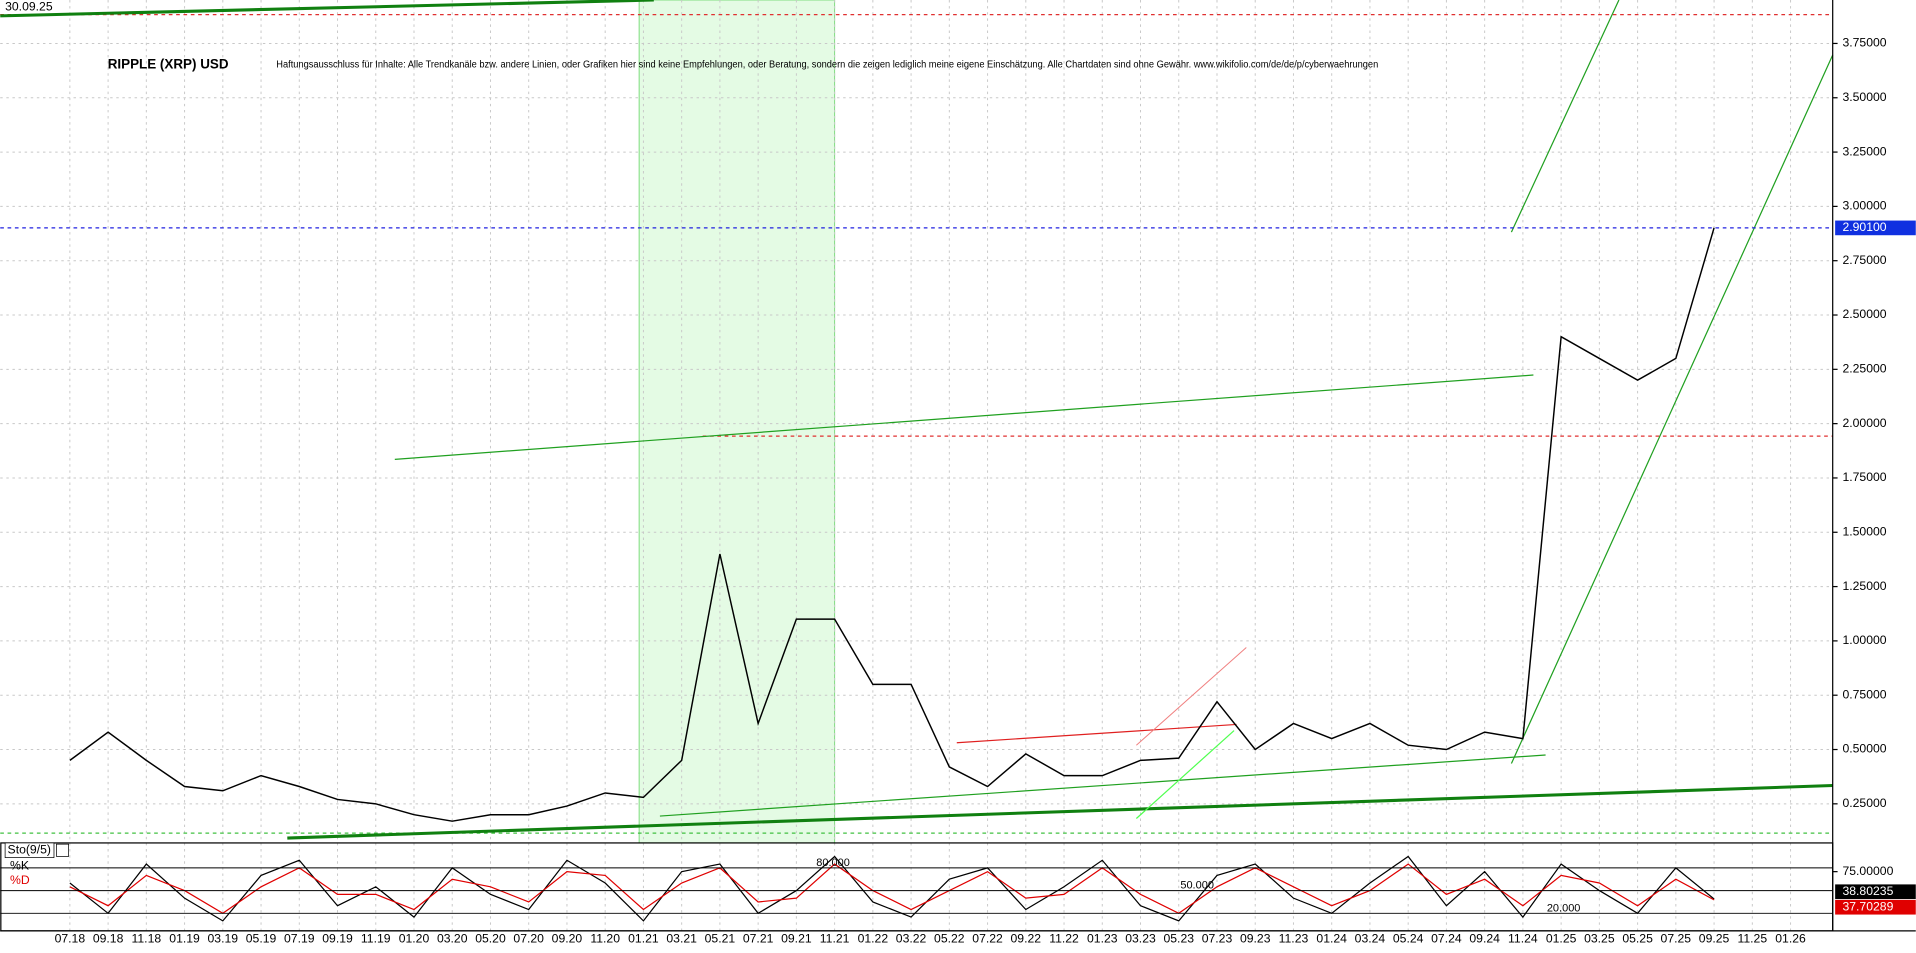 The height and width of the screenshot is (953, 1916). I want to click on x-tick-label: 05.23, so click(1178, 939).